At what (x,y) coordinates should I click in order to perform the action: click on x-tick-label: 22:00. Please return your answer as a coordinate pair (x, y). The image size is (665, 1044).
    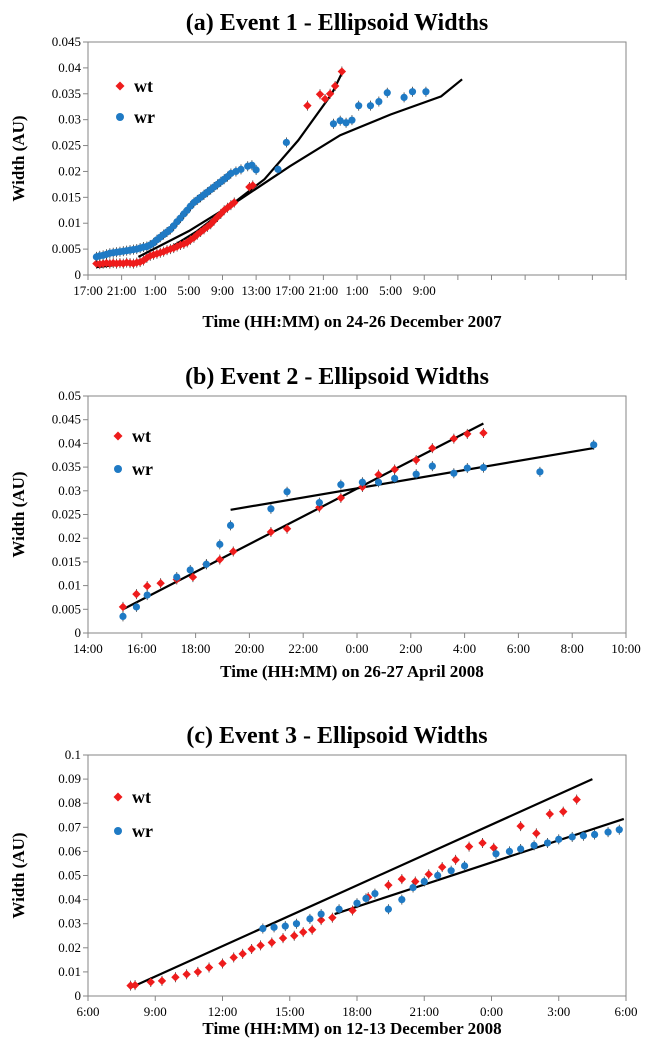
    Looking at the image, I should click on (303, 648).